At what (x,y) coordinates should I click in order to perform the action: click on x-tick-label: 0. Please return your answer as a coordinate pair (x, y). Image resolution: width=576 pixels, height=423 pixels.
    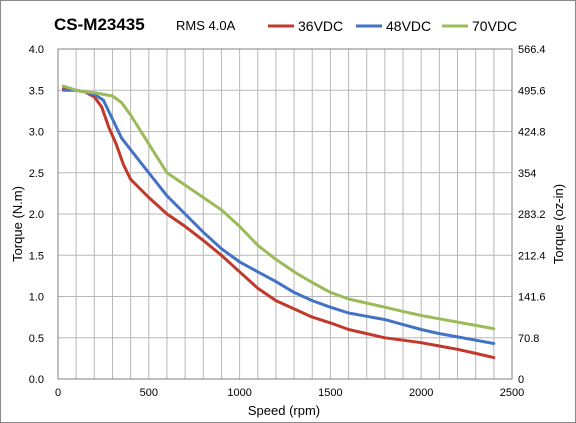
    Looking at the image, I should click on (58, 393).